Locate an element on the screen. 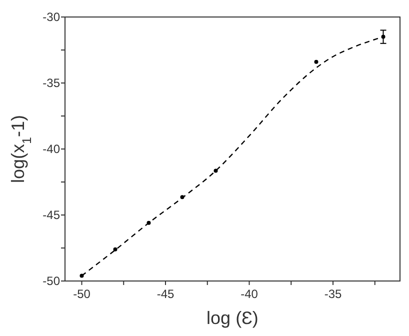  x-tick-label: -45 is located at coordinates (165, 294).